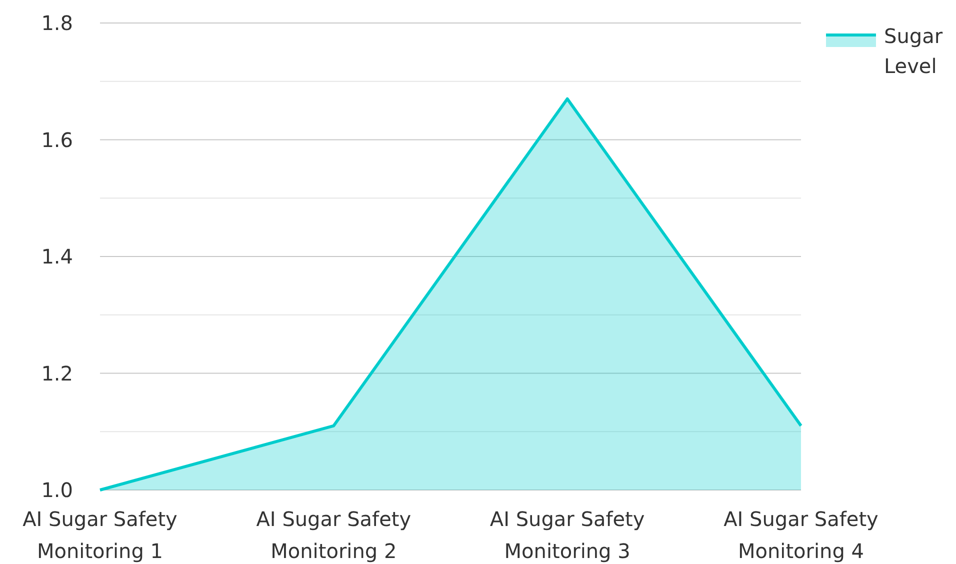 Image resolution: width=956 pixels, height=564 pixels. Describe the element at coordinates (57, 256) in the screenshot. I see `y-tick-label: 1.4` at that location.